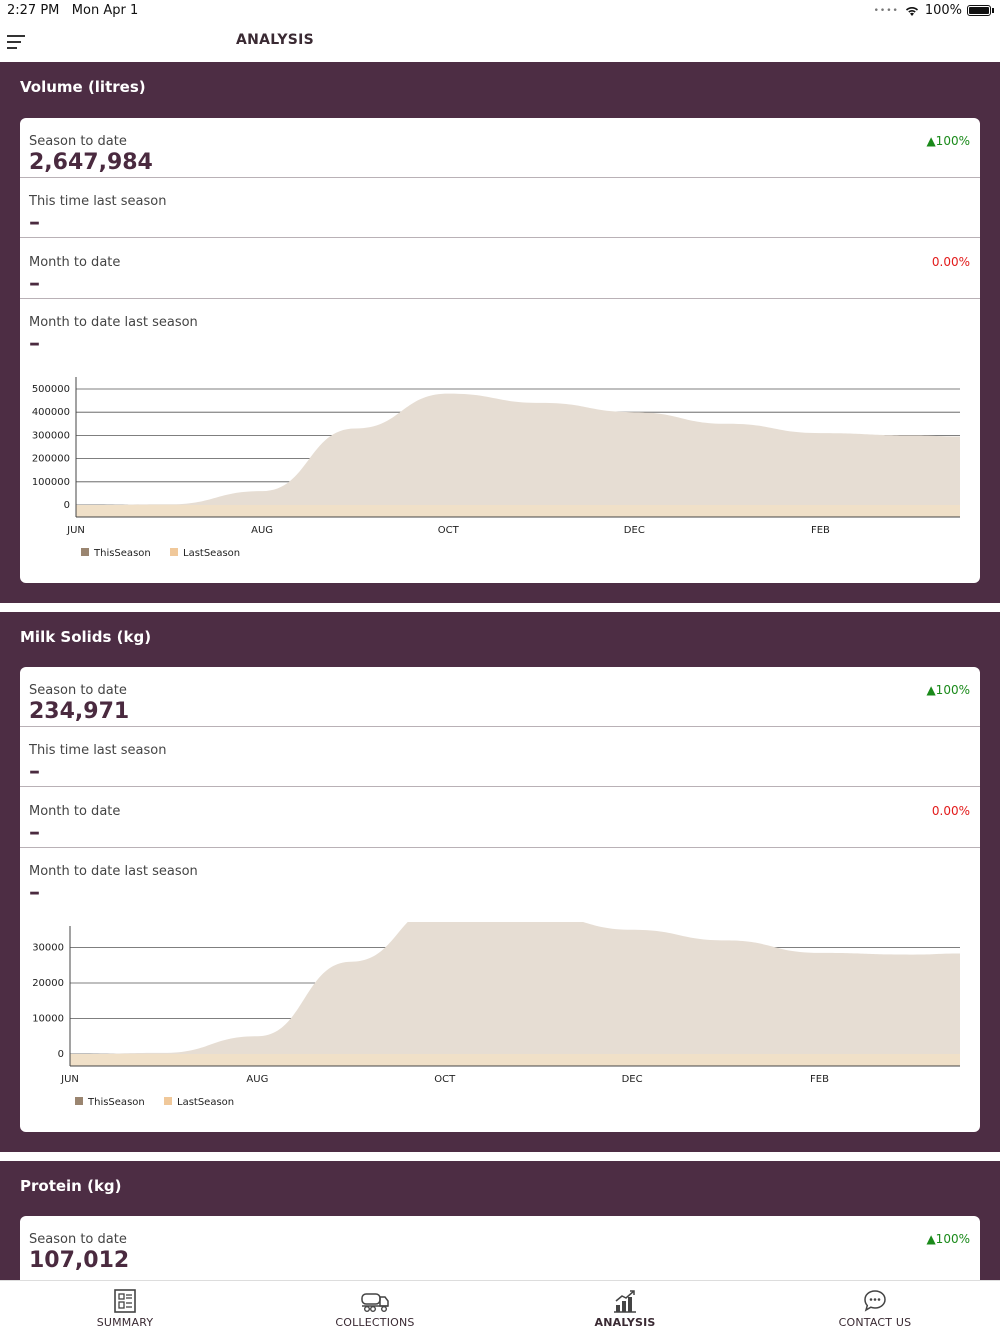  What do you see at coordinates (83, 87) in the screenshot?
I see `section-title: Volume (litres)` at bounding box center [83, 87].